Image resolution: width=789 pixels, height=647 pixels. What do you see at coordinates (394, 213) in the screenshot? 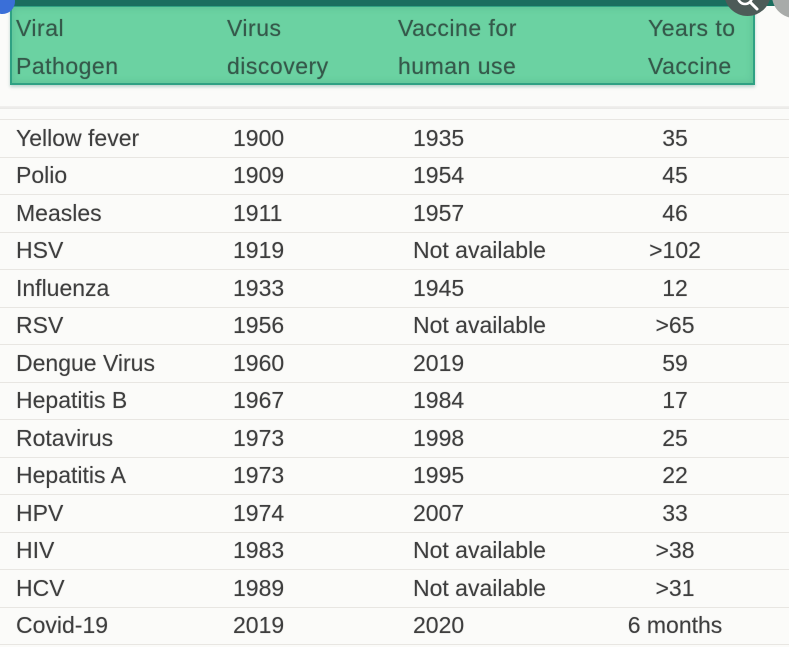
I see `table-row: Measles 1911 1957 46` at bounding box center [394, 213].